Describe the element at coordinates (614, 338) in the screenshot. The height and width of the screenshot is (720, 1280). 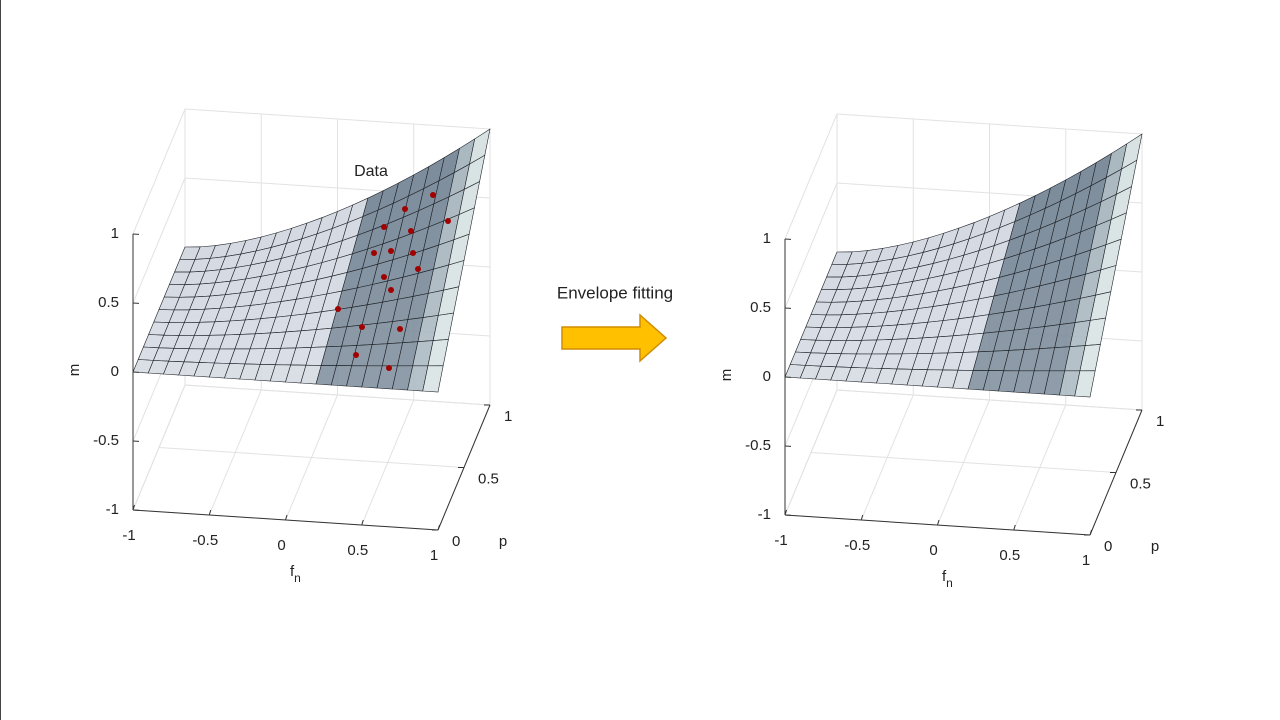
I see `arrow` at that location.